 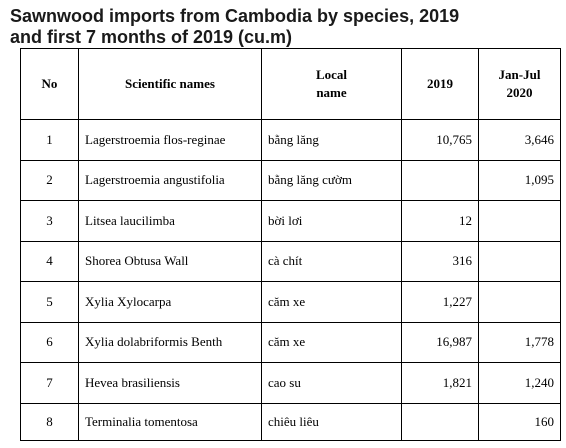 I want to click on cell-jan-jul-2020: 160, so click(x=519, y=421).